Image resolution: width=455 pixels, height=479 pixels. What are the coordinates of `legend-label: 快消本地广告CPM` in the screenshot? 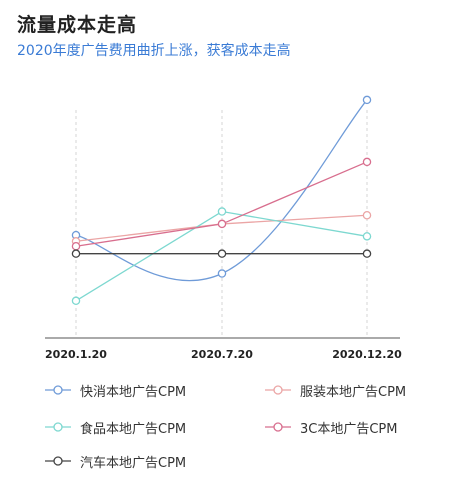 It's located at (133, 392).